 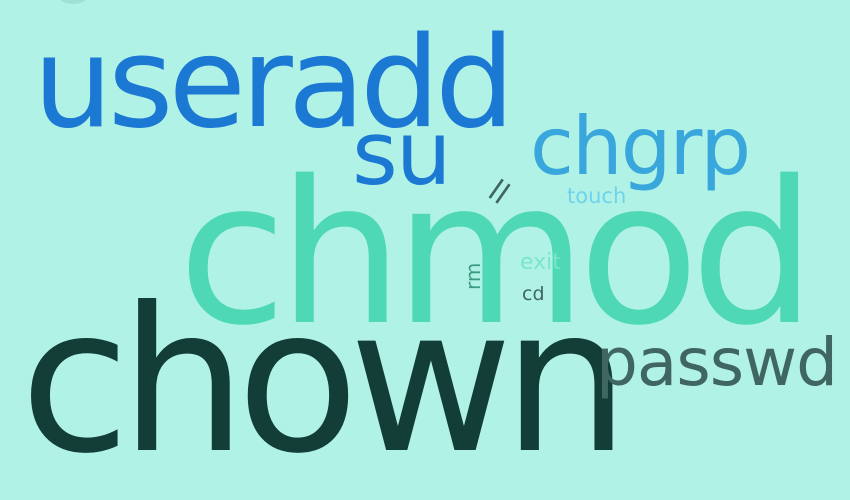 What do you see at coordinates (597, 196) in the screenshot?
I see `word-touch: touch` at bounding box center [597, 196].